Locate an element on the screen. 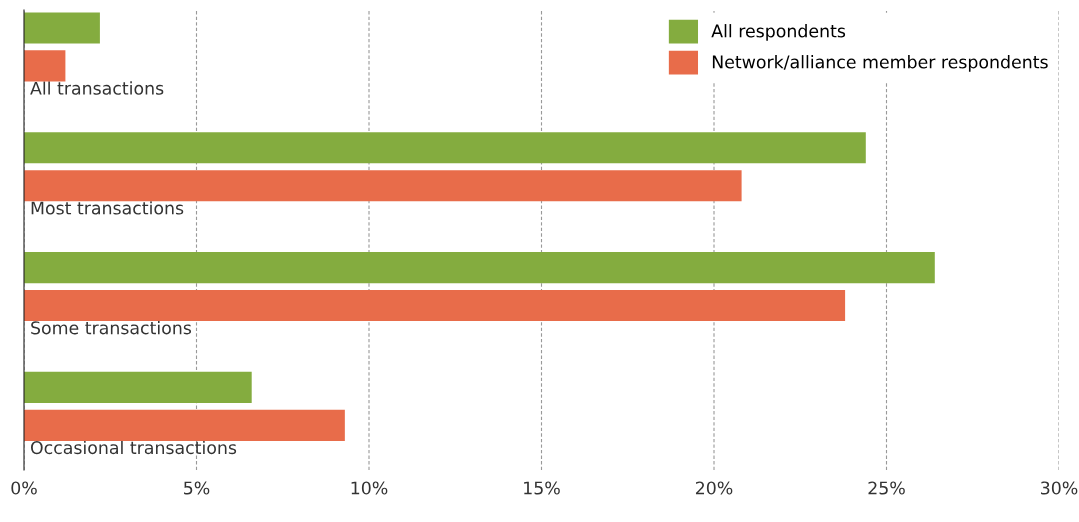 This screenshot has width=1079, height=522. x-tick-label: 30% is located at coordinates (1059, 488).